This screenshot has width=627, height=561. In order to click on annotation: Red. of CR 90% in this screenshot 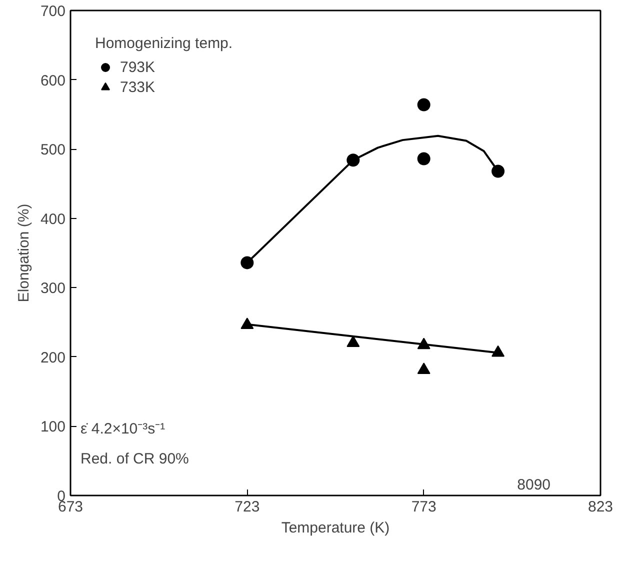, I will do `click(134, 459)`.